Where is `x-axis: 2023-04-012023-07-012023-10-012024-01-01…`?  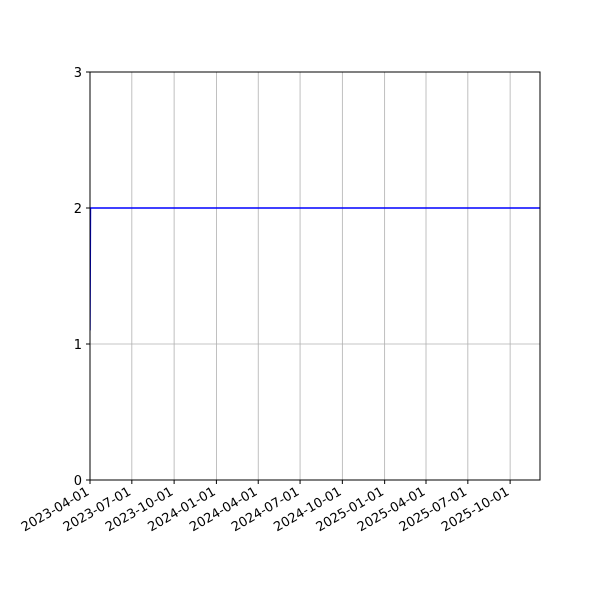
x-axis: 2023-04-012023-07-012023-10-012024-01-01… is located at coordinates (265, 507).